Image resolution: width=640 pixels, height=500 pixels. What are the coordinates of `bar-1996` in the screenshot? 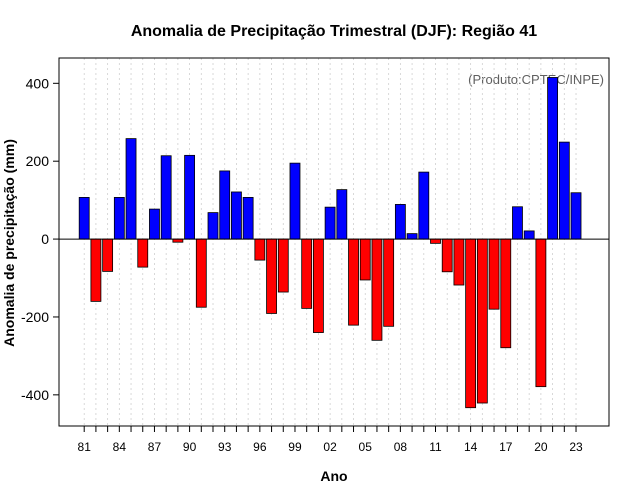 It's located at (260, 249).